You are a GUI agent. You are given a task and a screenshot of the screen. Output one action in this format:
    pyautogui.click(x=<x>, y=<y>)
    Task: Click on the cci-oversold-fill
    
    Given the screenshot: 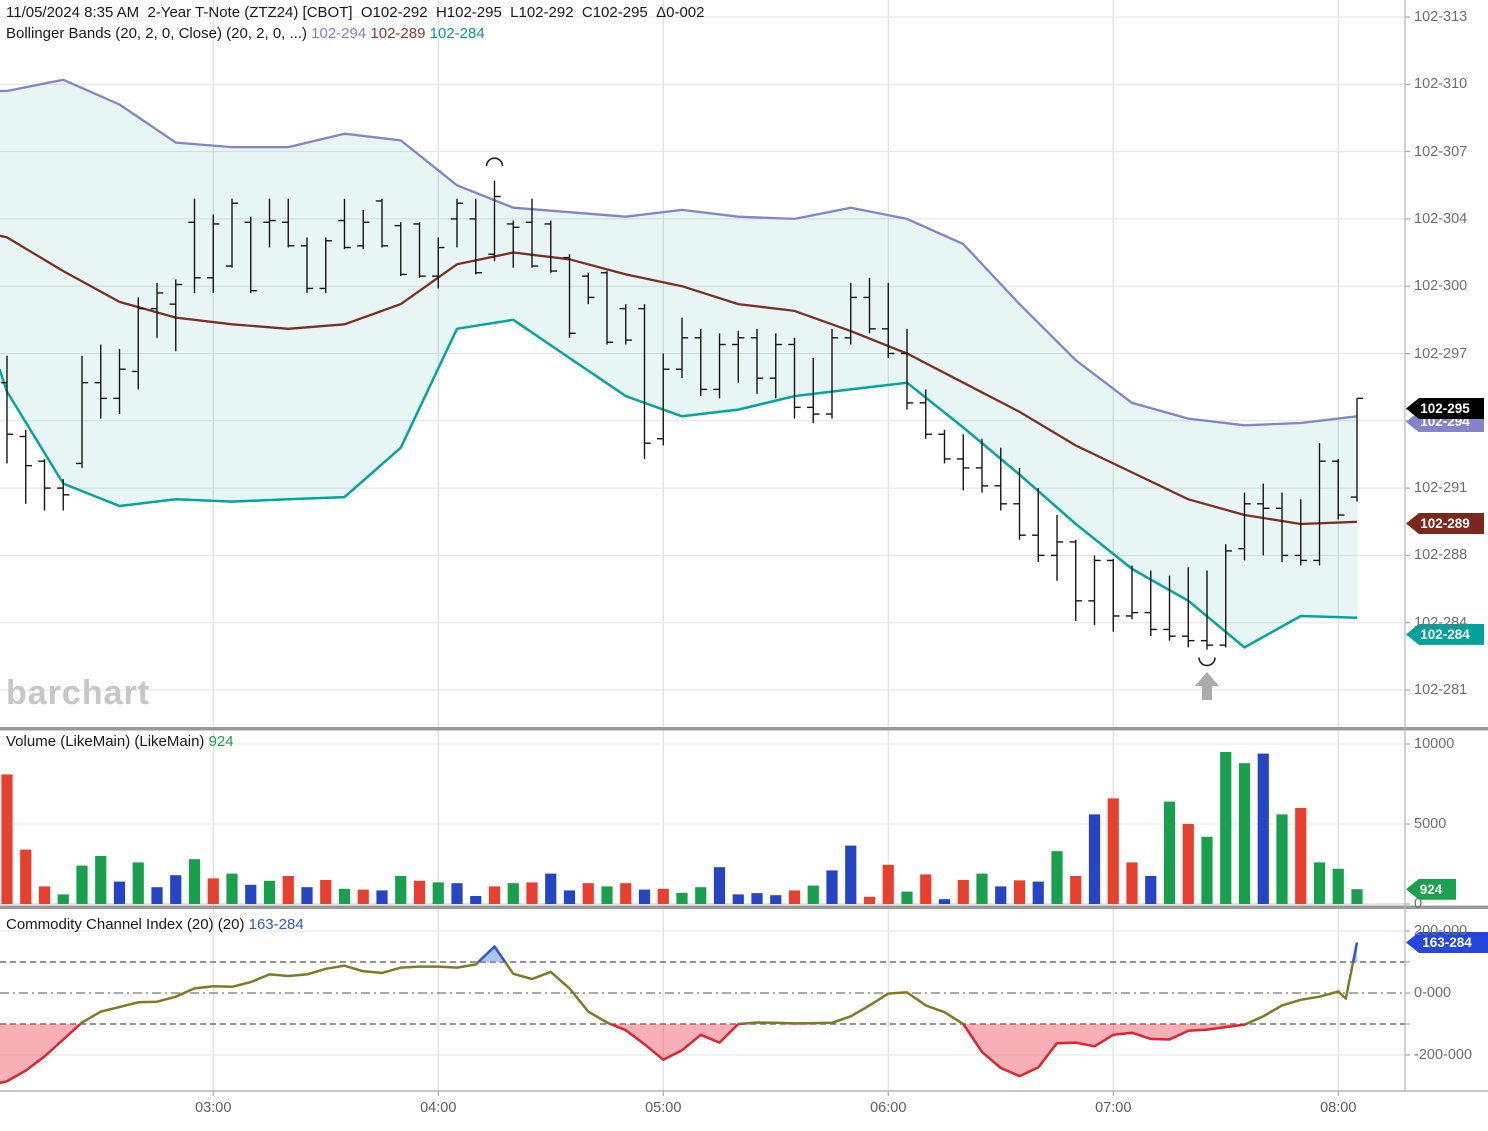 What is the action you would take?
    pyautogui.click(x=678, y=1053)
    